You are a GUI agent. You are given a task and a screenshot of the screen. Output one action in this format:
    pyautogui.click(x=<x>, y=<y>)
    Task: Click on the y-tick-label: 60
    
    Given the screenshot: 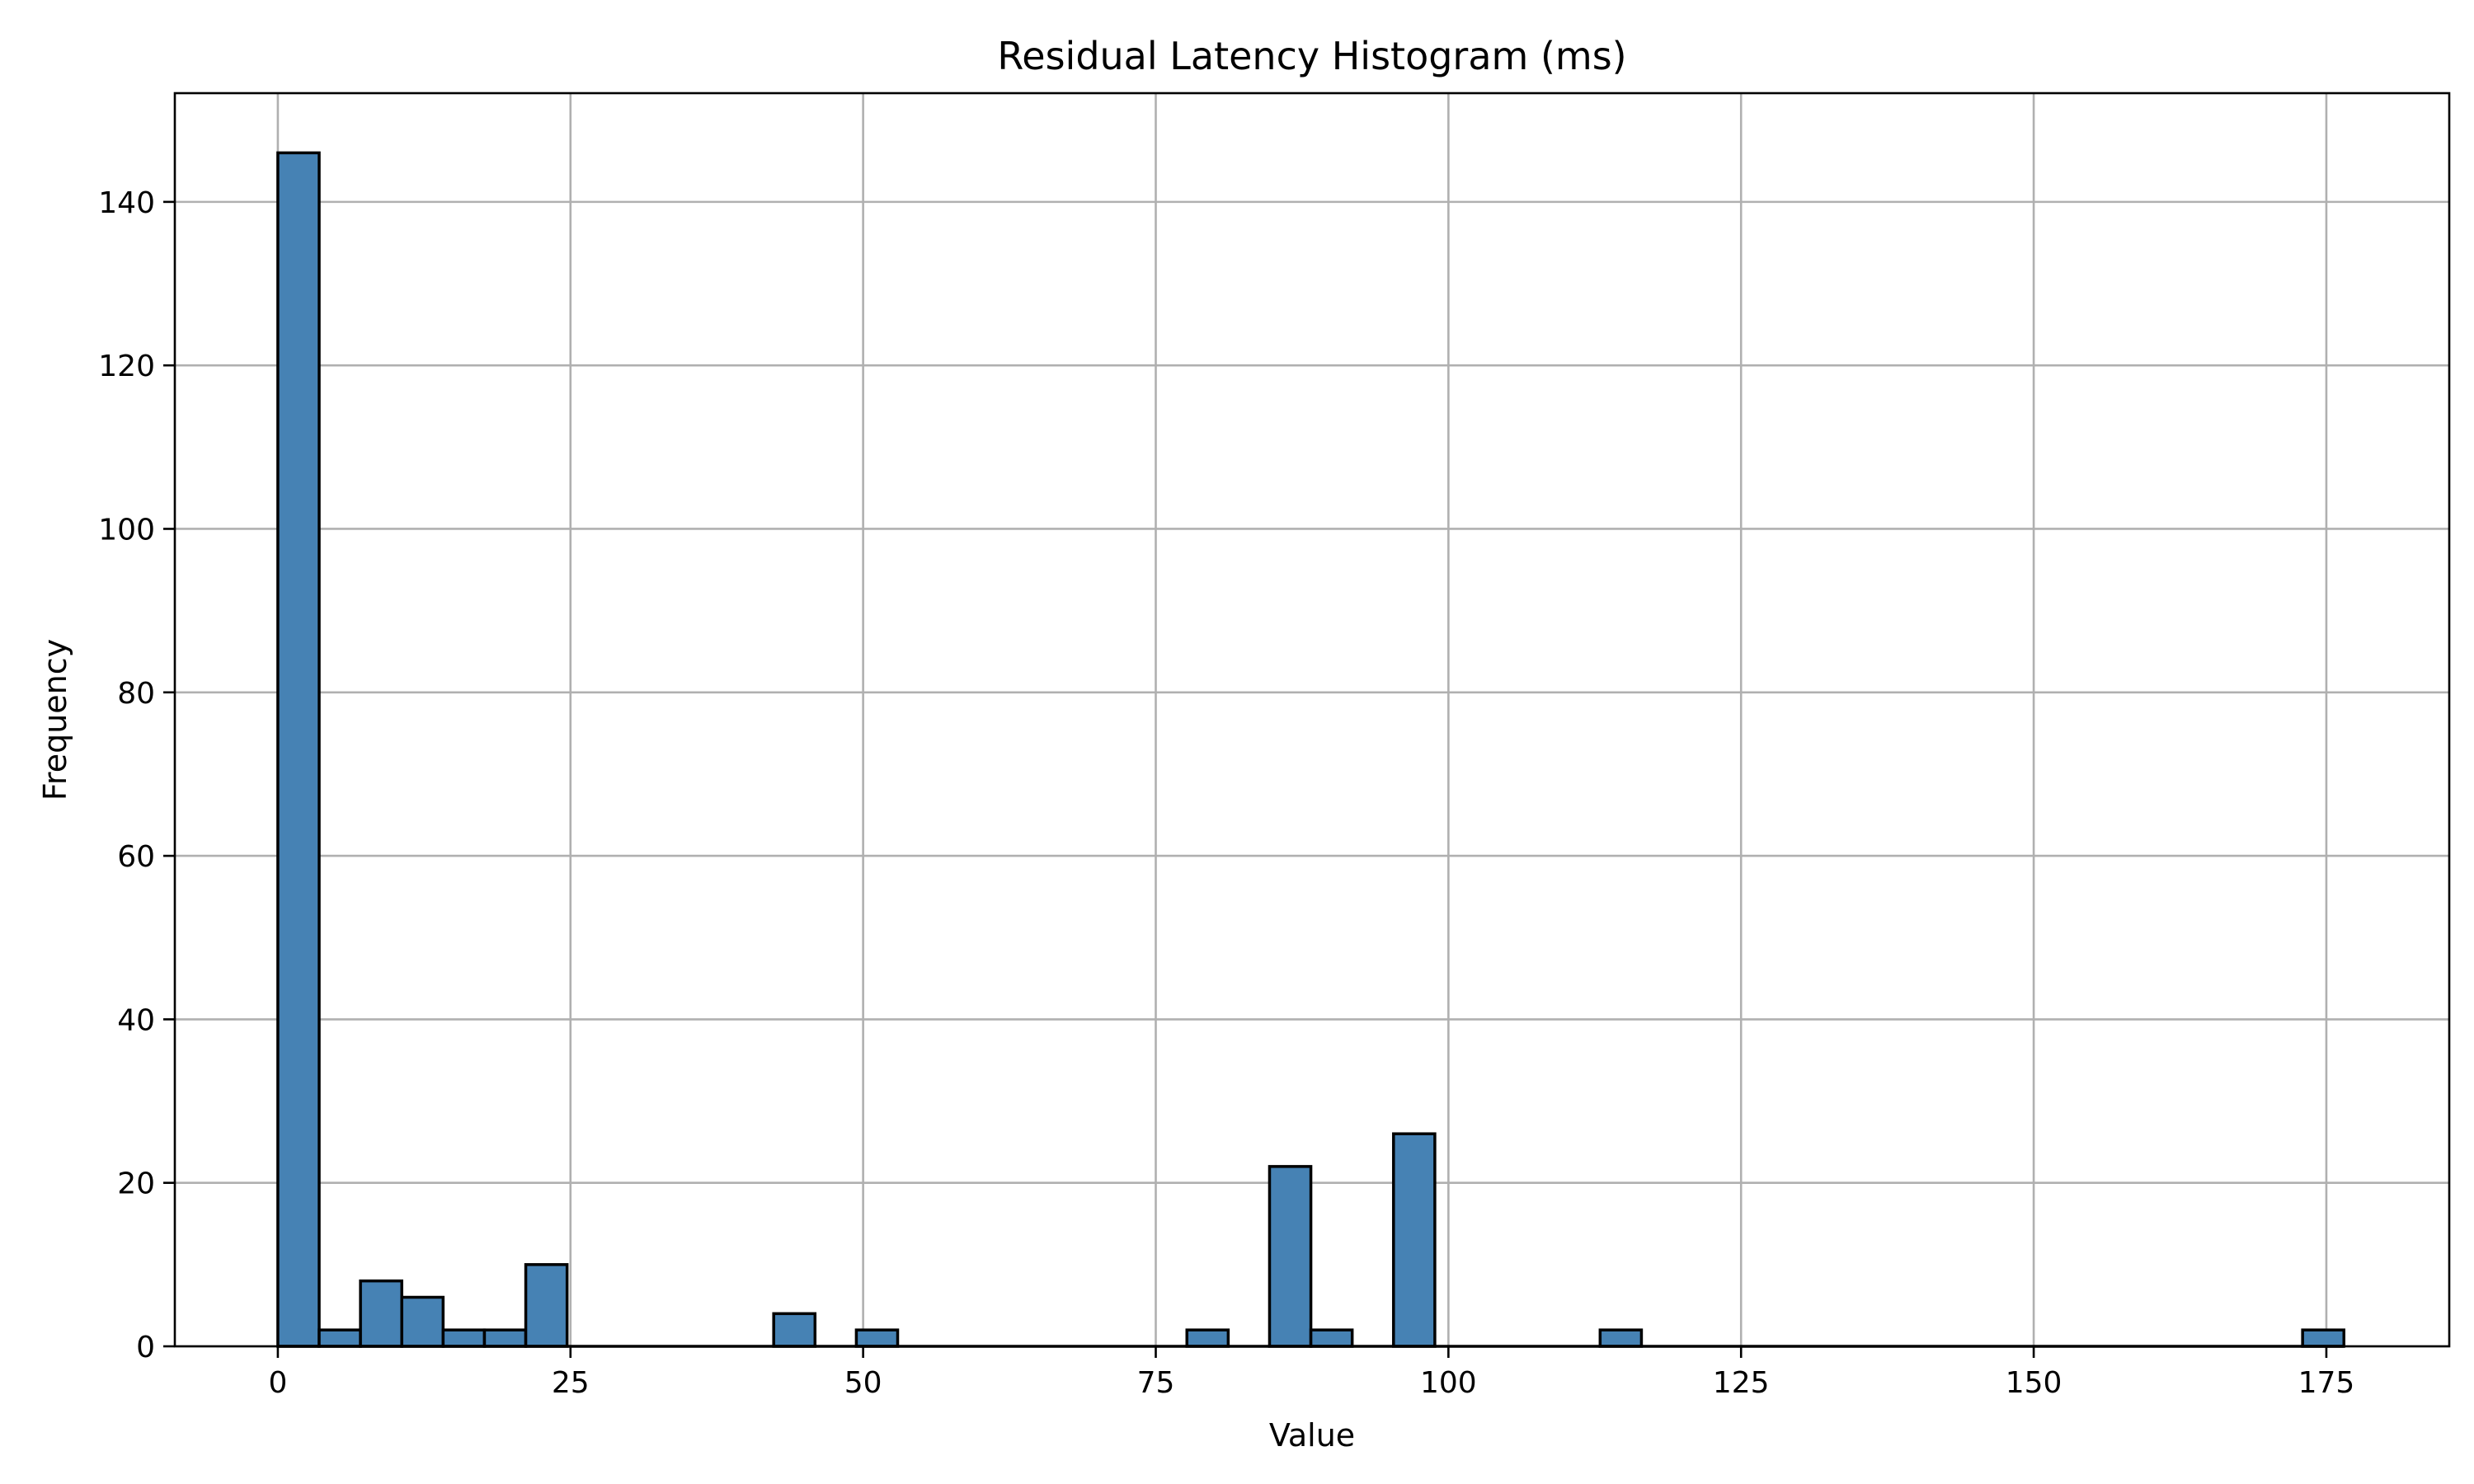 What is the action you would take?
    pyautogui.click(x=136, y=857)
    